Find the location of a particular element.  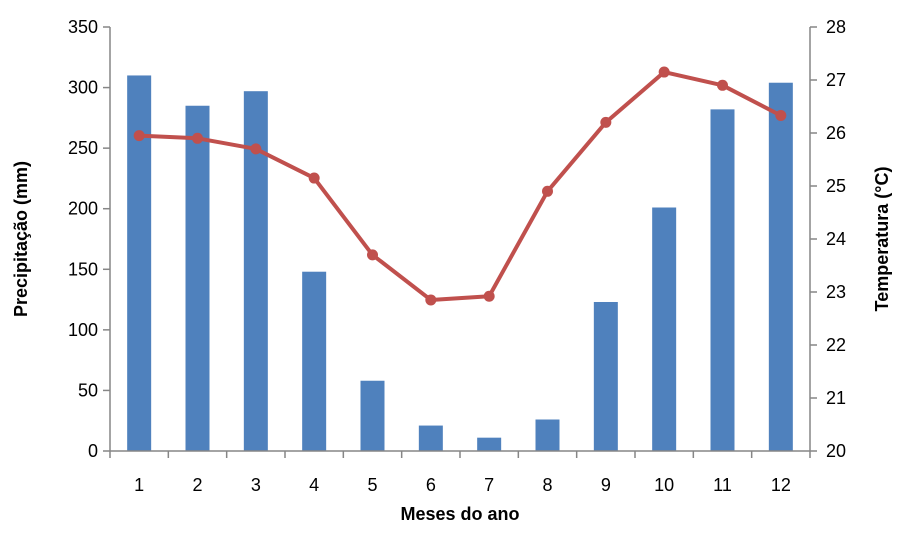

x-tick-label: 9 is located at coordinates (606, 485).